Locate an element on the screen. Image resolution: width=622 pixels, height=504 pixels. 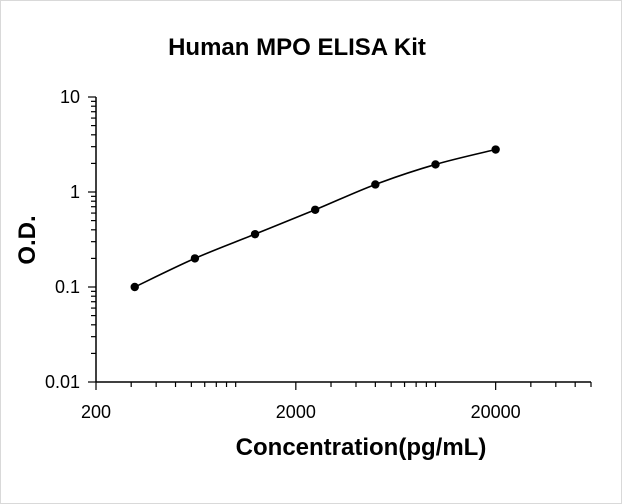
chart-title: Human MPO ELISA Kit is located at coordinates (297, 47).